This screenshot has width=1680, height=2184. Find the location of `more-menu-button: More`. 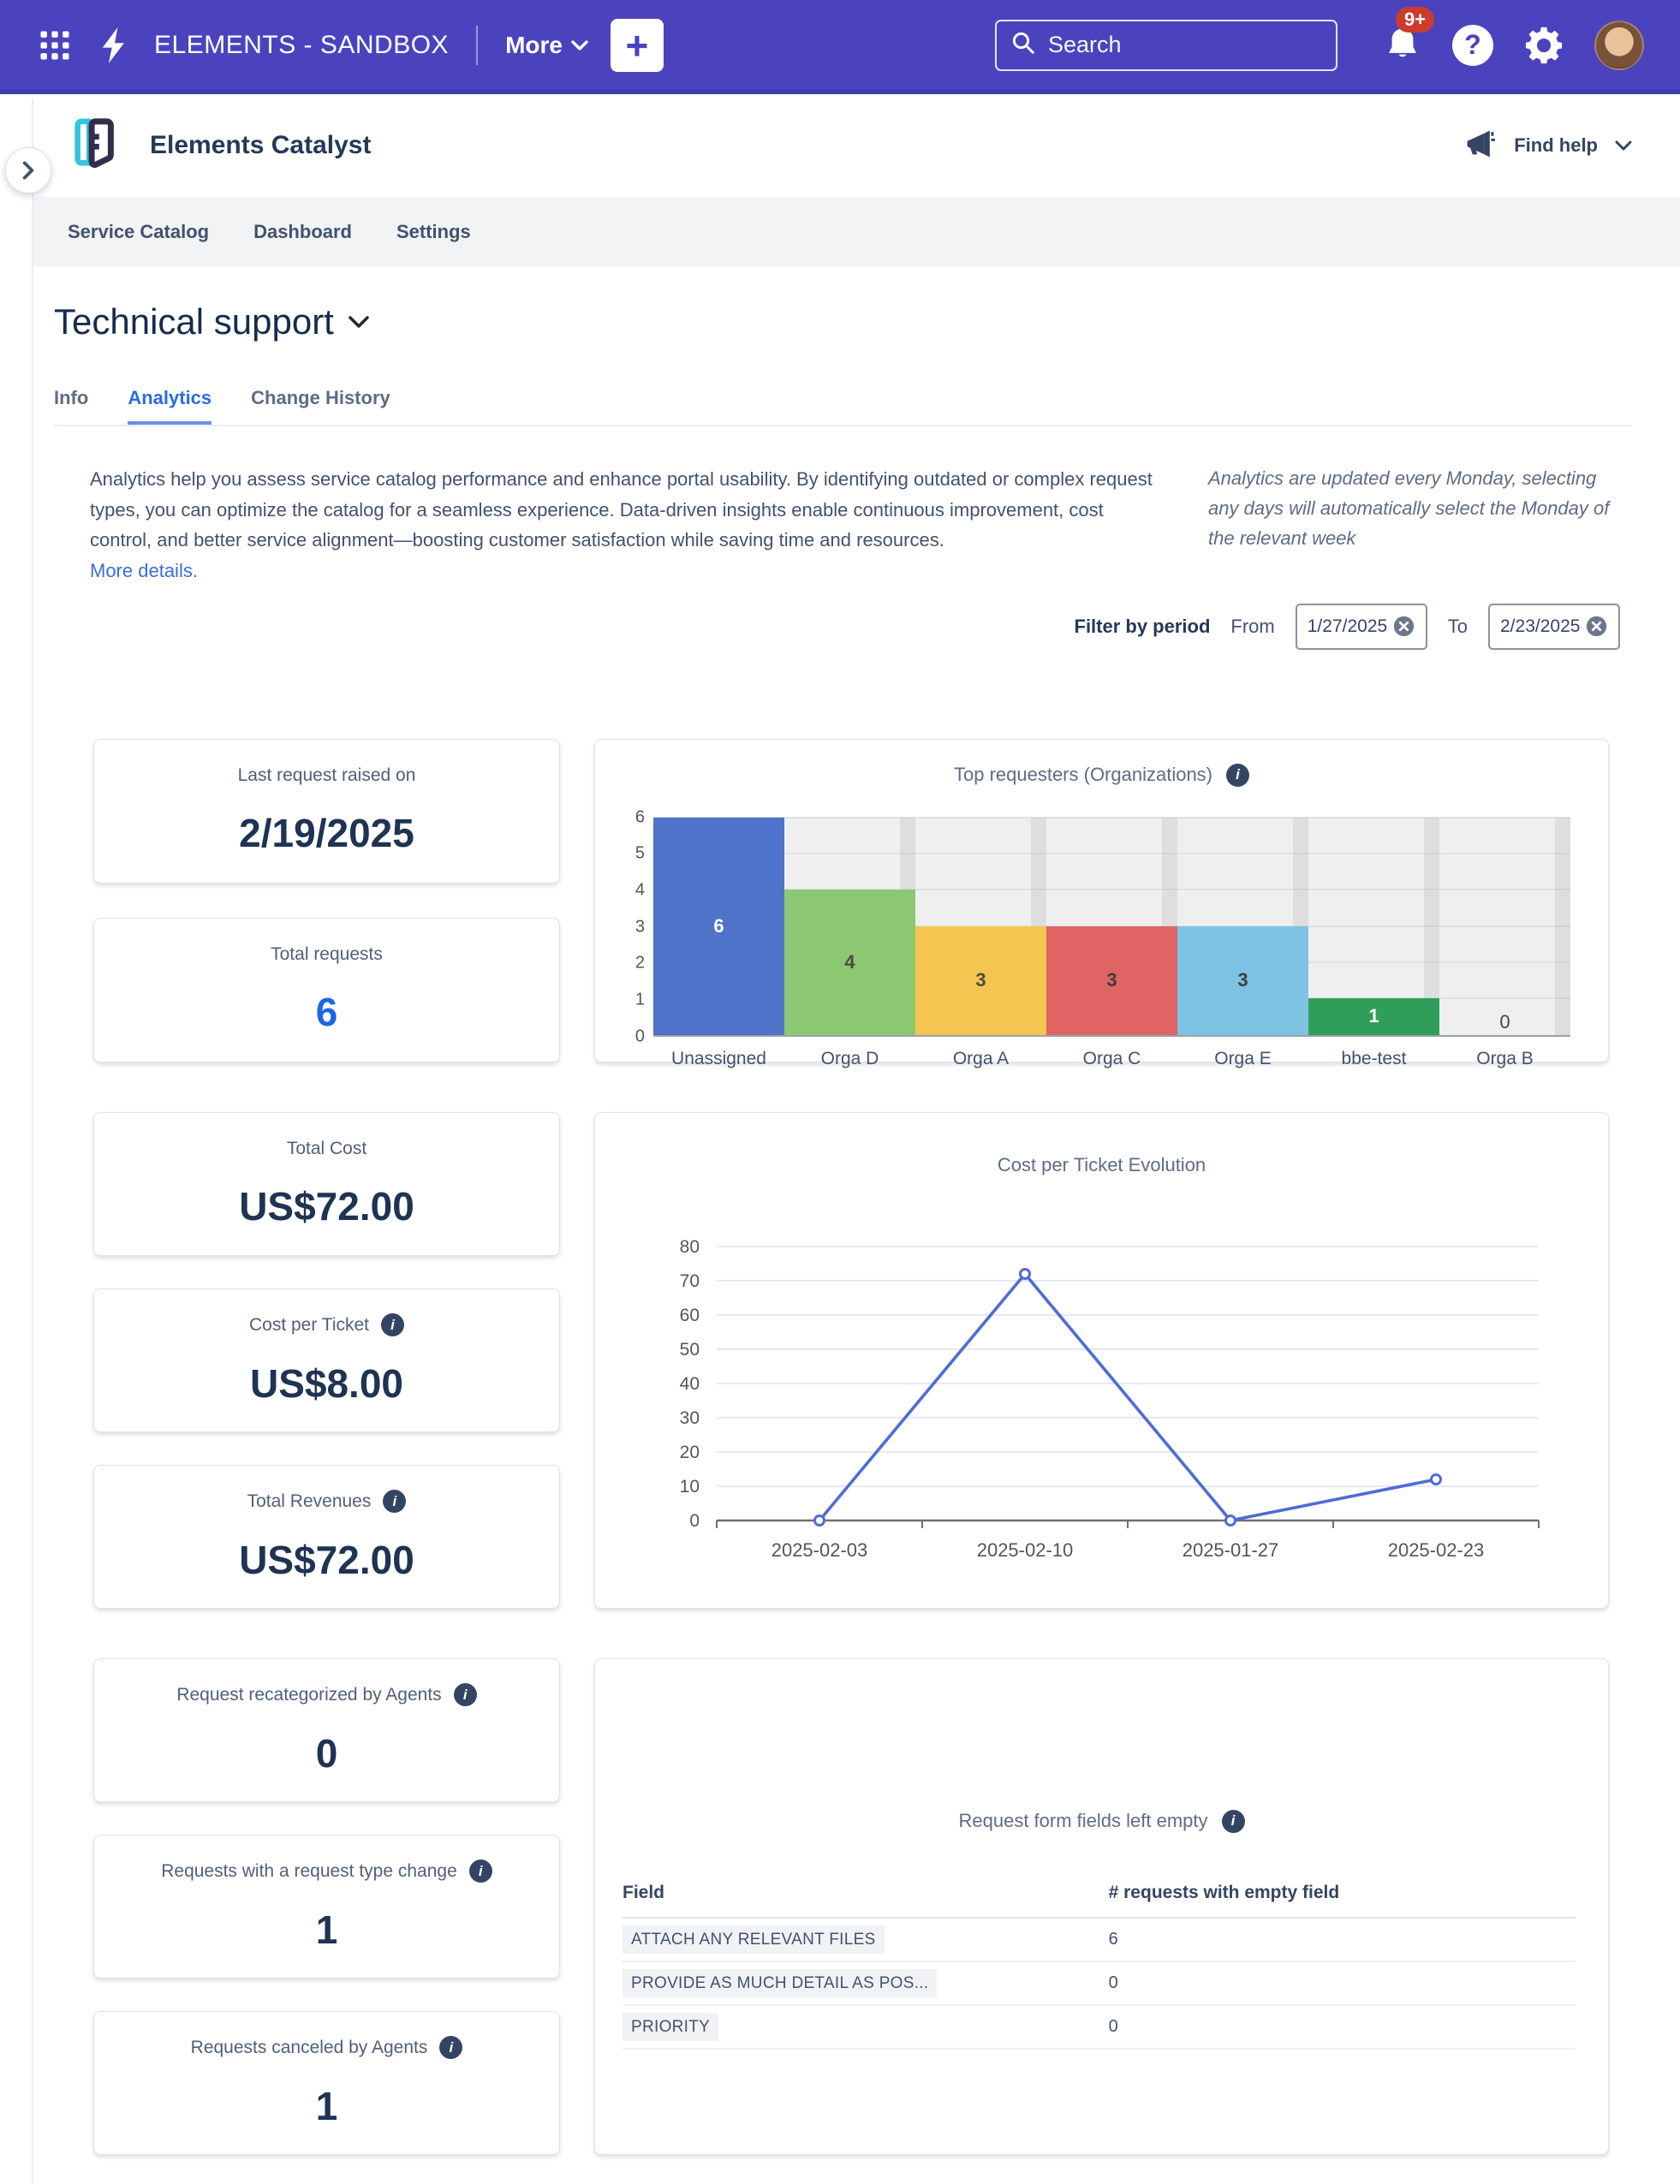

more-menu-button: More is located at coordinates (546, 46).